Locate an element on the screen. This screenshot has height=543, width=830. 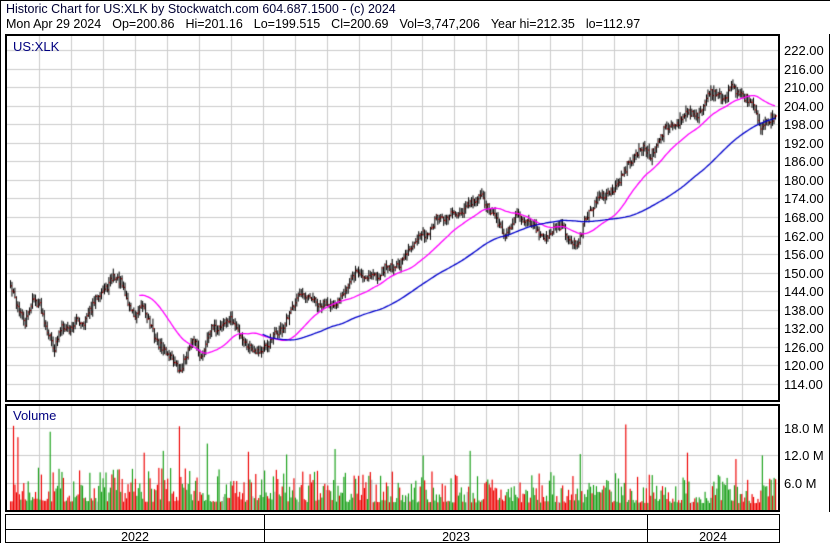
quote-date: Mon Apr 29 2024 is located at coordinates (54, 24).